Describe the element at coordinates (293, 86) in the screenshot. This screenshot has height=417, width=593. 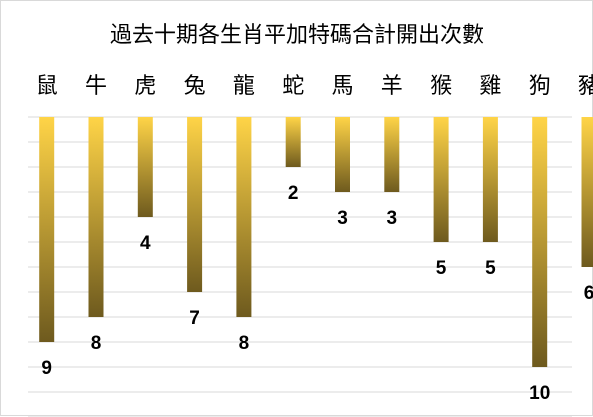
I see `category-label: 蛇` at that location.